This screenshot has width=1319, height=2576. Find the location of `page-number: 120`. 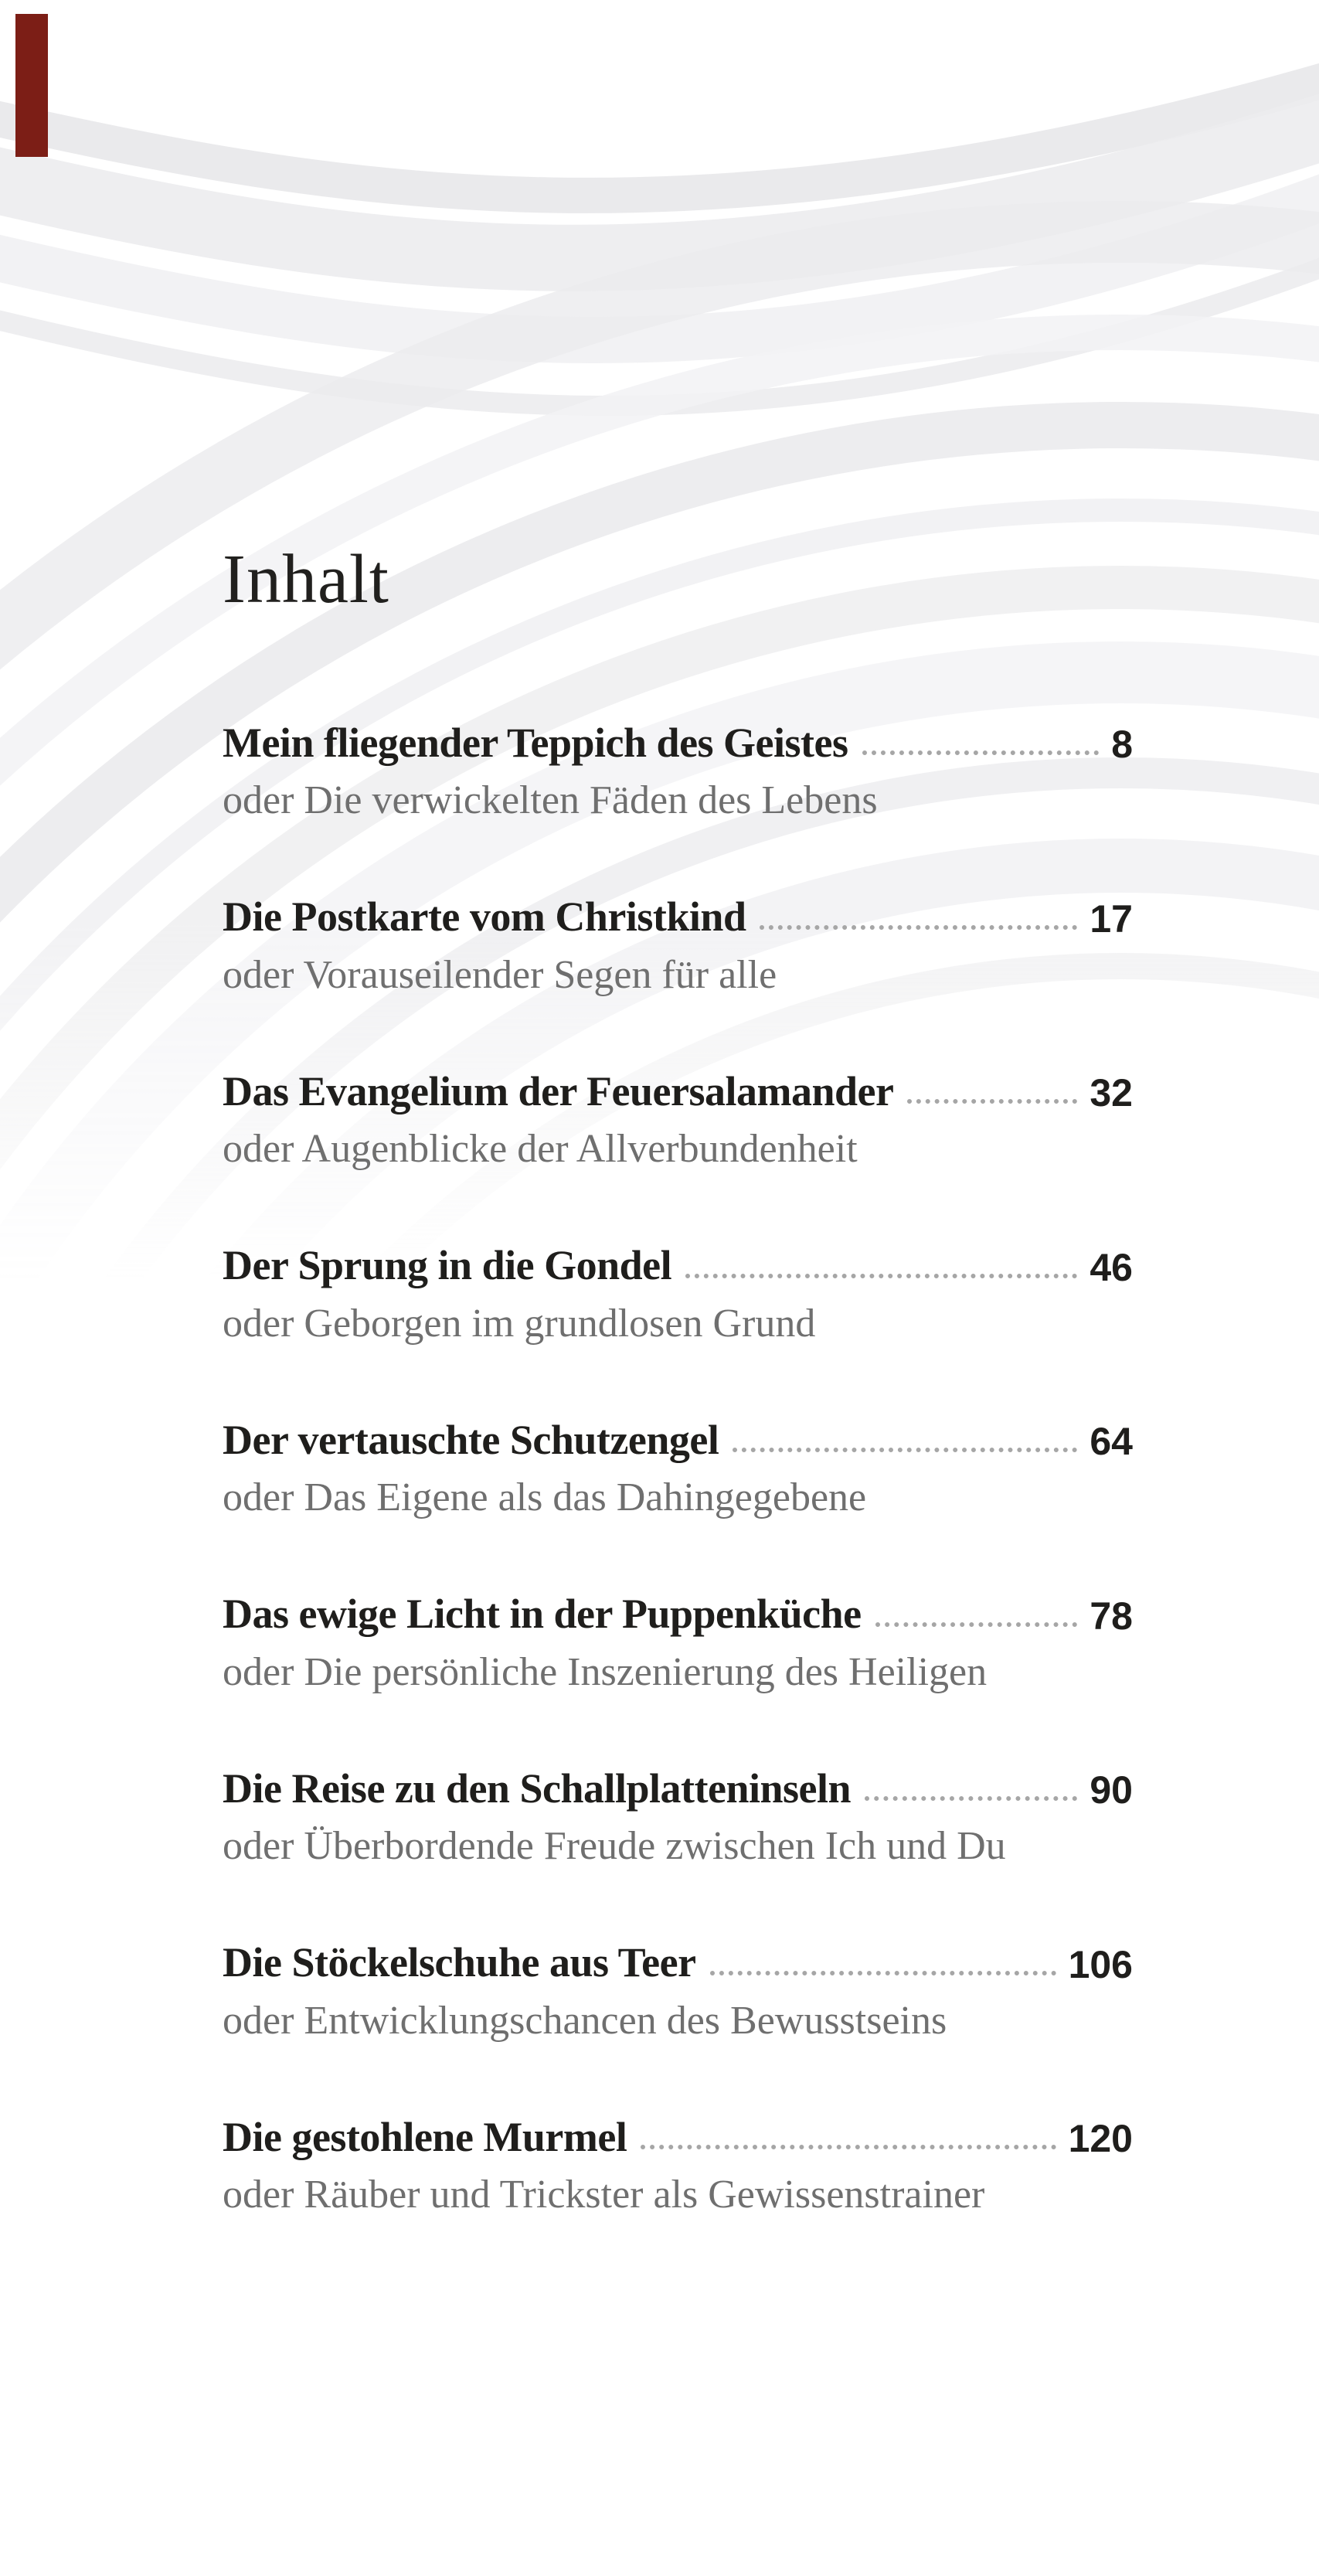

page-number: 120 is located at coordinates (1100, 2139).